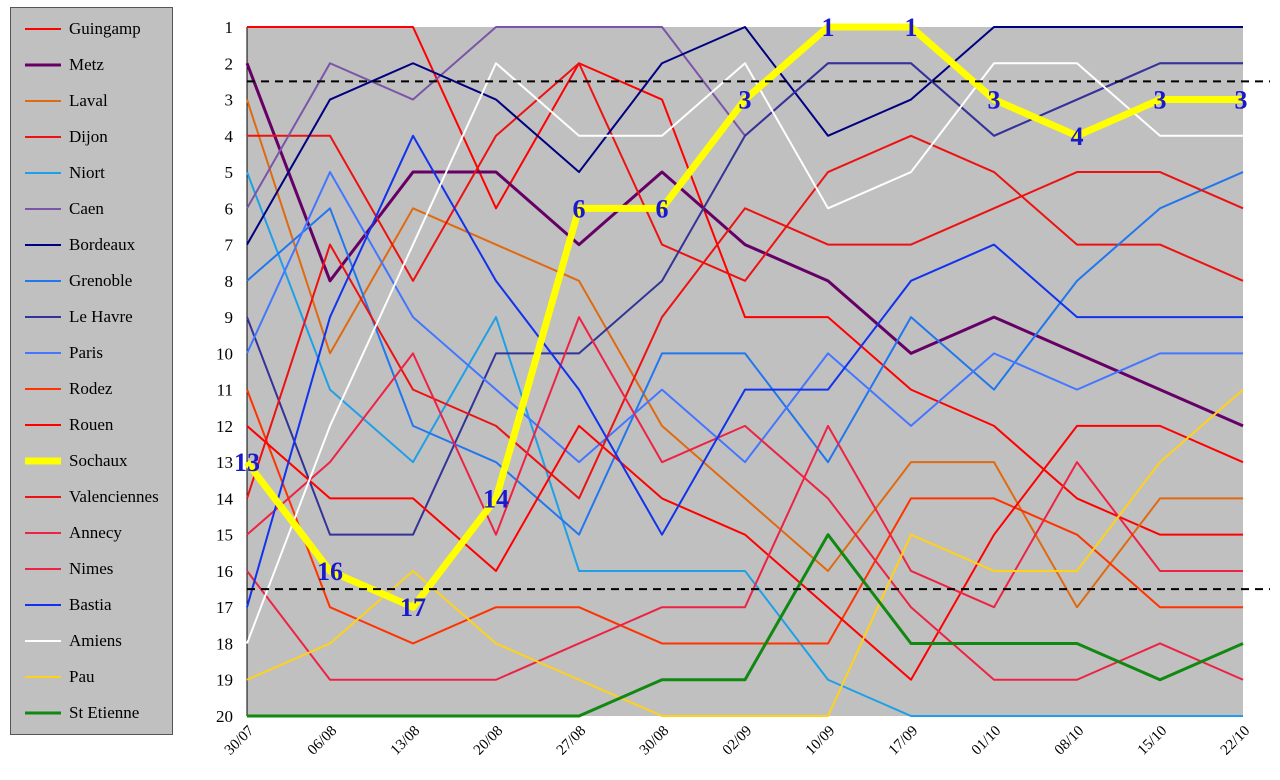 This screenshot has width=1280, height=780. I want to click on legend-item-paris: Paris, so click(94, 353).